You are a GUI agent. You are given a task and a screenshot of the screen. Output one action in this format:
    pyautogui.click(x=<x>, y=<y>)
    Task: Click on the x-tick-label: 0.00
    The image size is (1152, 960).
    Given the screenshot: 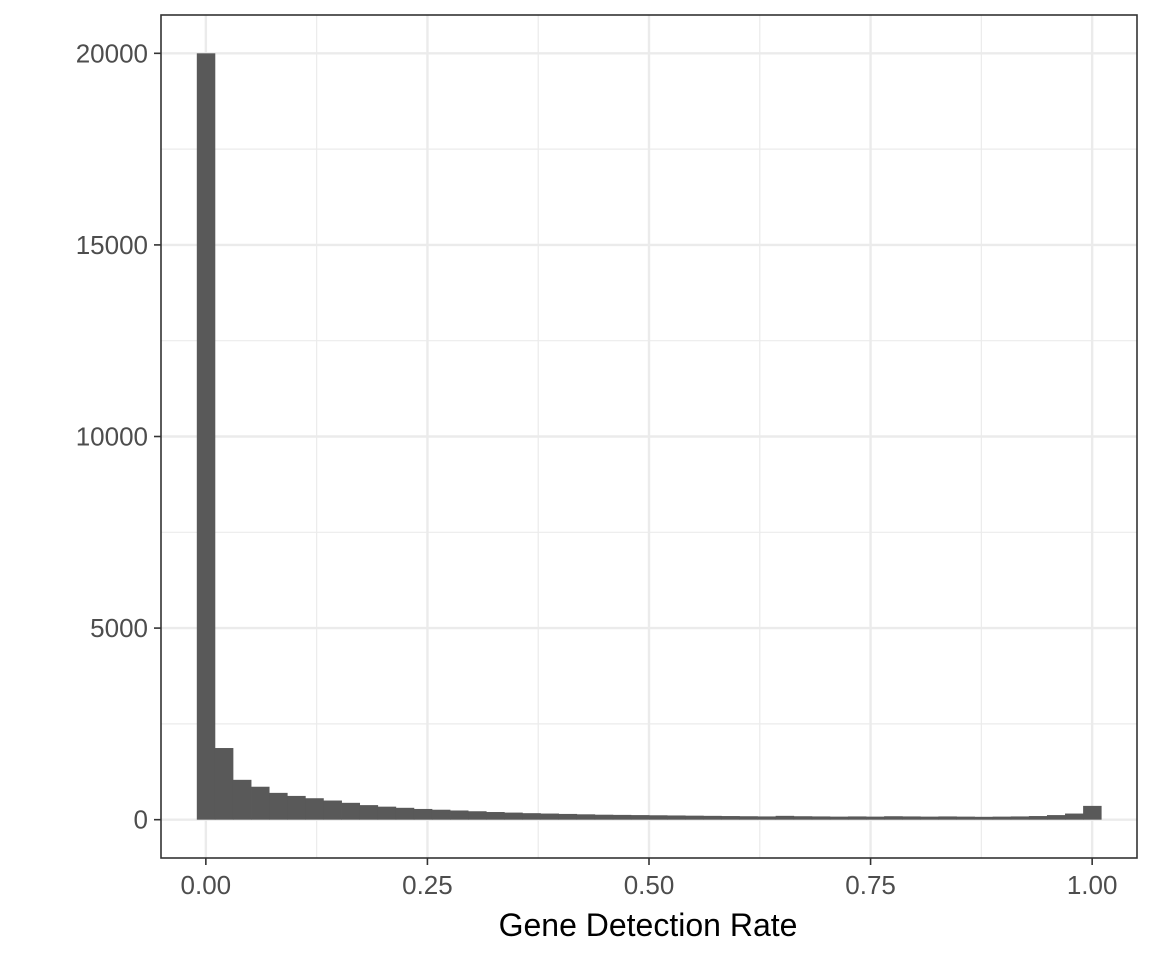 What is the action you would take?
    pyautogui.click(x=206, y=885)
    